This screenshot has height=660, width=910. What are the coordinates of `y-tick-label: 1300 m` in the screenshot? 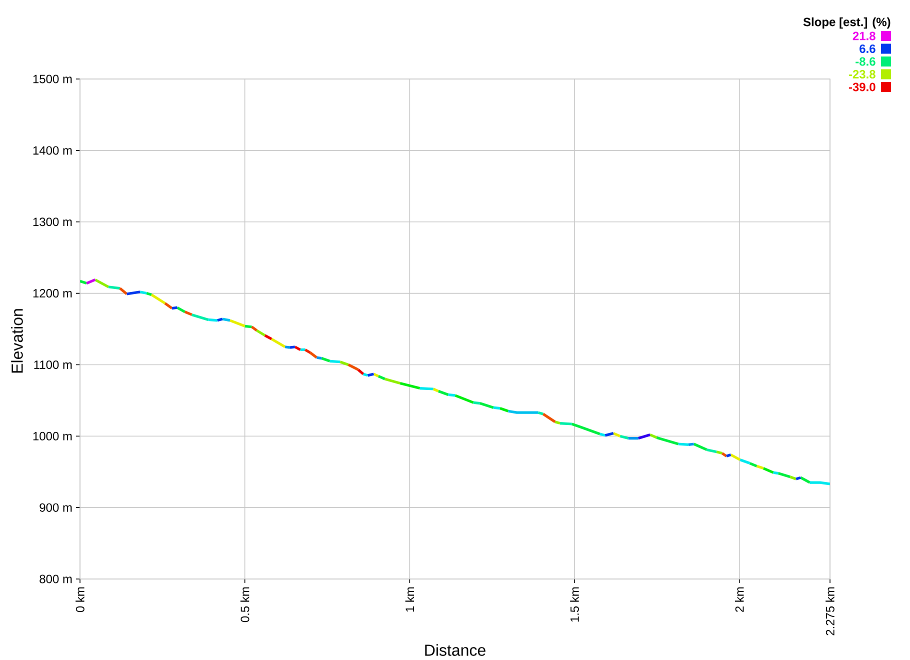 It's located at (52, 222).